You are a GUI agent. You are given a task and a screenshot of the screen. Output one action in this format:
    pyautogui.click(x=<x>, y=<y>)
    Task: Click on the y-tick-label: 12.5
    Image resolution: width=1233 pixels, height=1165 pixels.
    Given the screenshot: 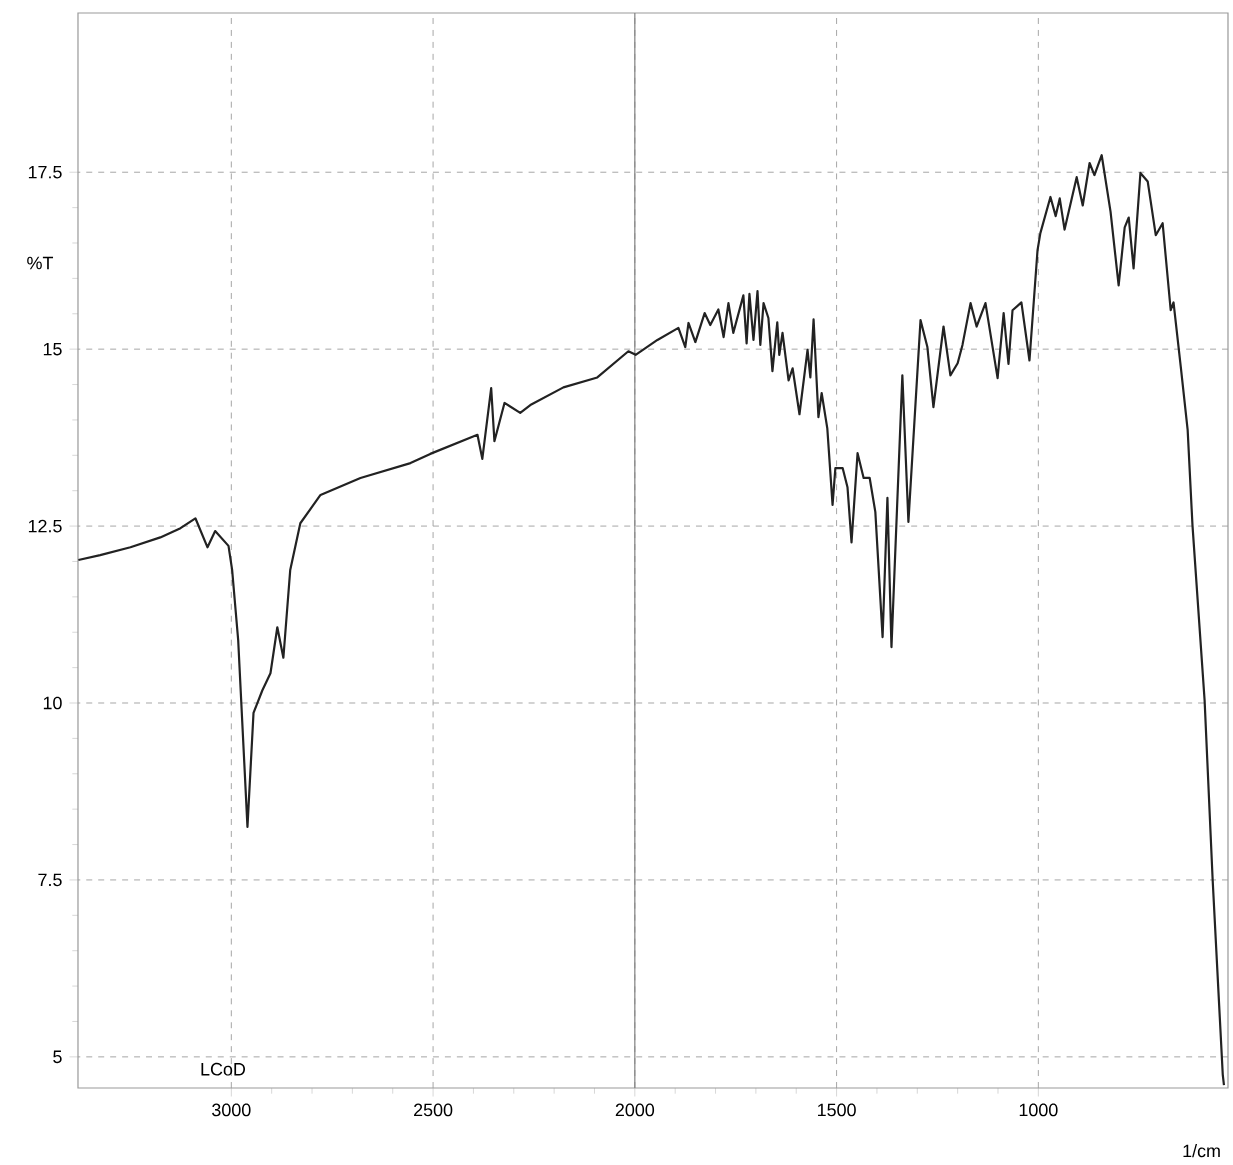 What is the action you would take?
    pyautogui.click(x=45, y=526)
    